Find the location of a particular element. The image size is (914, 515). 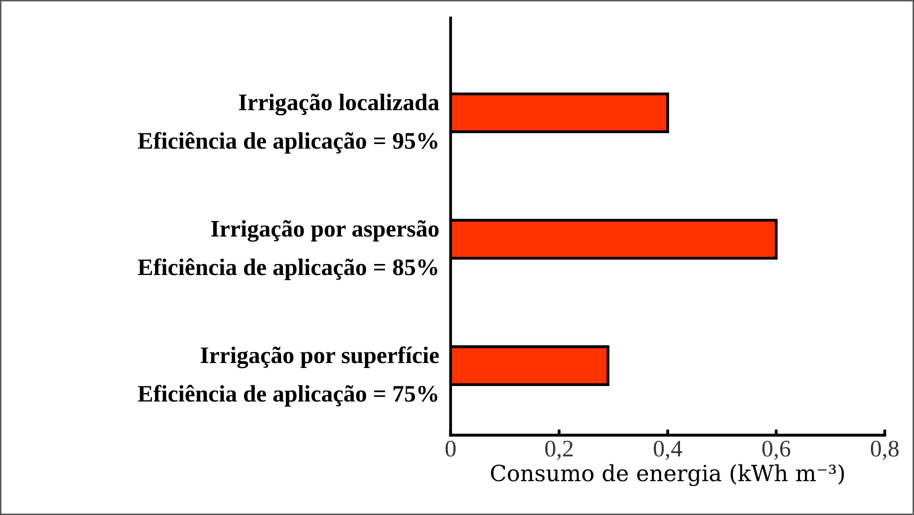

y-tick-label: Irrigação localizada Eficiência de aplicação = 95% is located at coordinates (289, 124).